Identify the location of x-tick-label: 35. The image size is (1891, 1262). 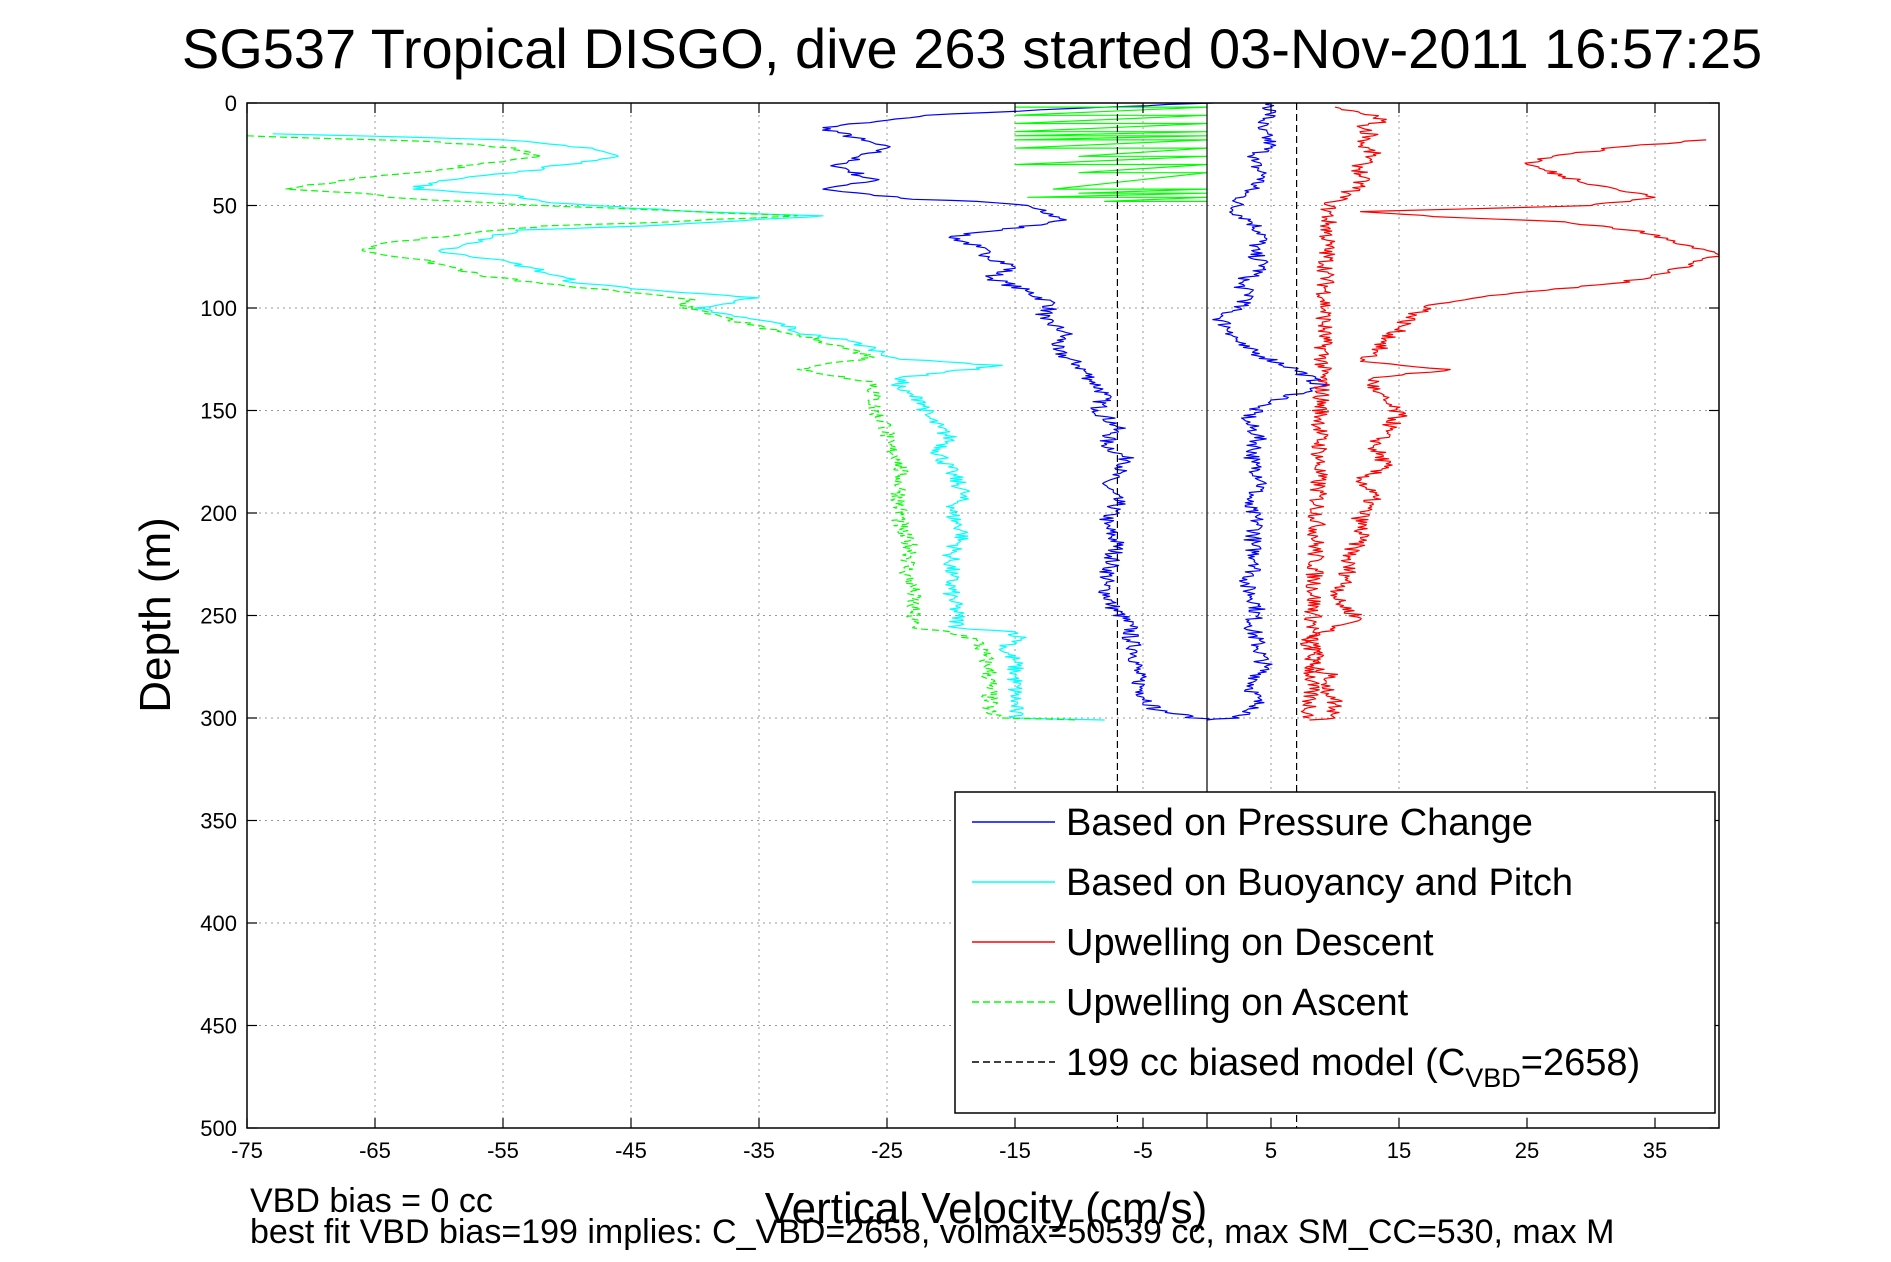
(1655, 1150).